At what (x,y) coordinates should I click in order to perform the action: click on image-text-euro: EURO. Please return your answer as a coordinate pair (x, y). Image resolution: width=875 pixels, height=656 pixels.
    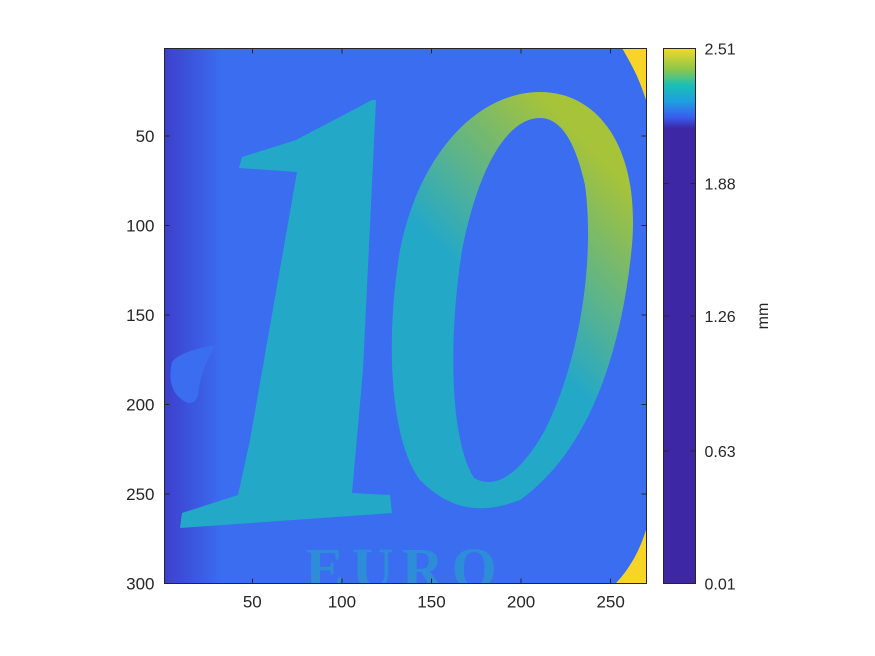
    Looking at the image, I should click on (405, 568).